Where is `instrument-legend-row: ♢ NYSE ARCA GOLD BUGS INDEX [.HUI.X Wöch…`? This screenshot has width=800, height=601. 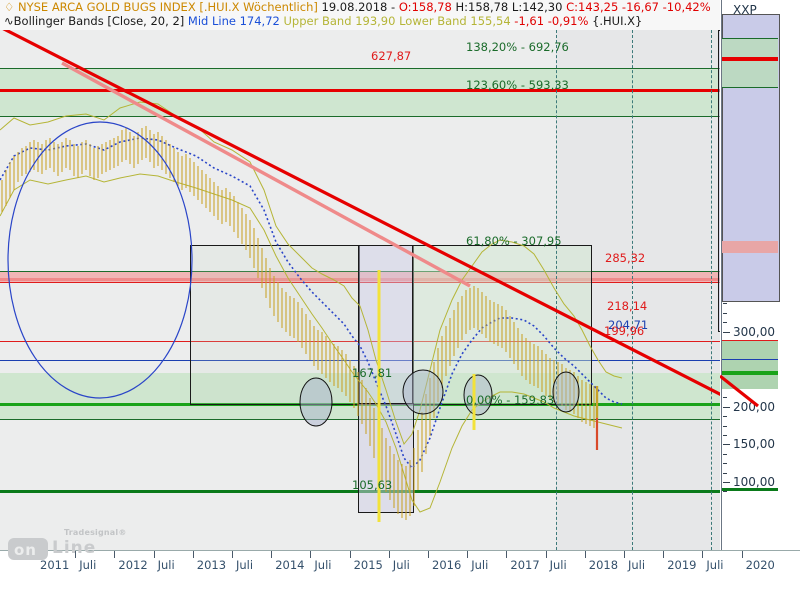
instrument-legend-row: ♢ NYSE ARCA GOLD BUGS INDEX [.HUI.X Wöch… is located at coordinates (357, 7).